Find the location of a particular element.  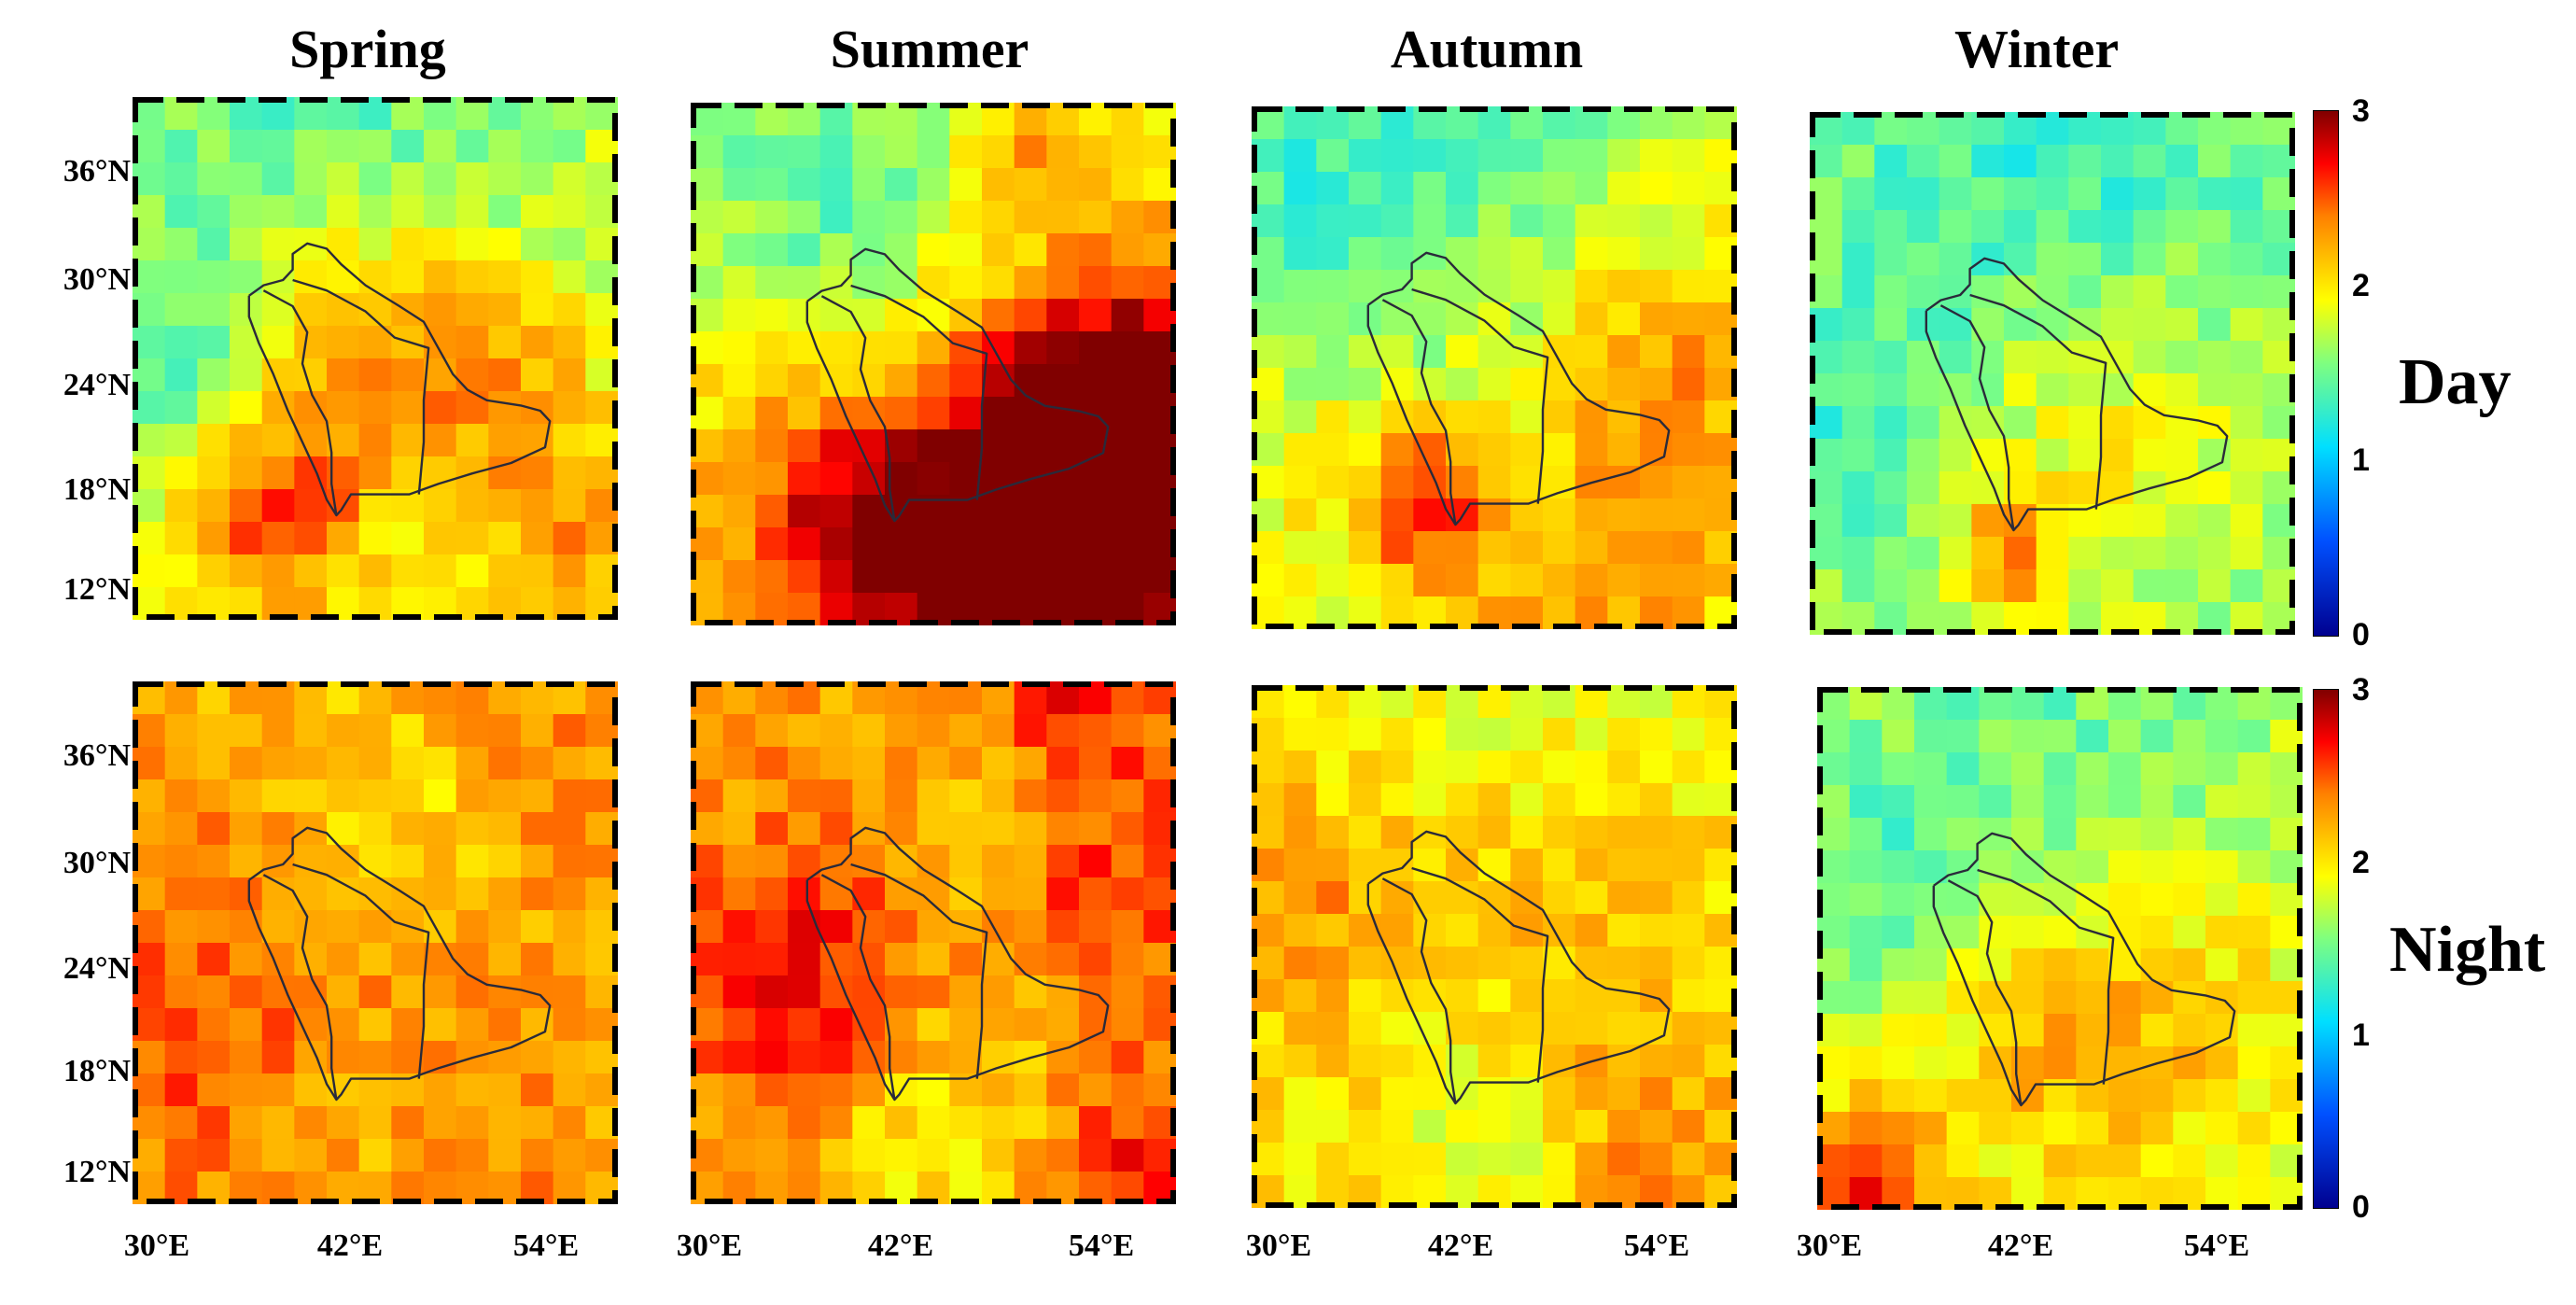

season-title-winter: Winter is located at coordinates (2036, 49).